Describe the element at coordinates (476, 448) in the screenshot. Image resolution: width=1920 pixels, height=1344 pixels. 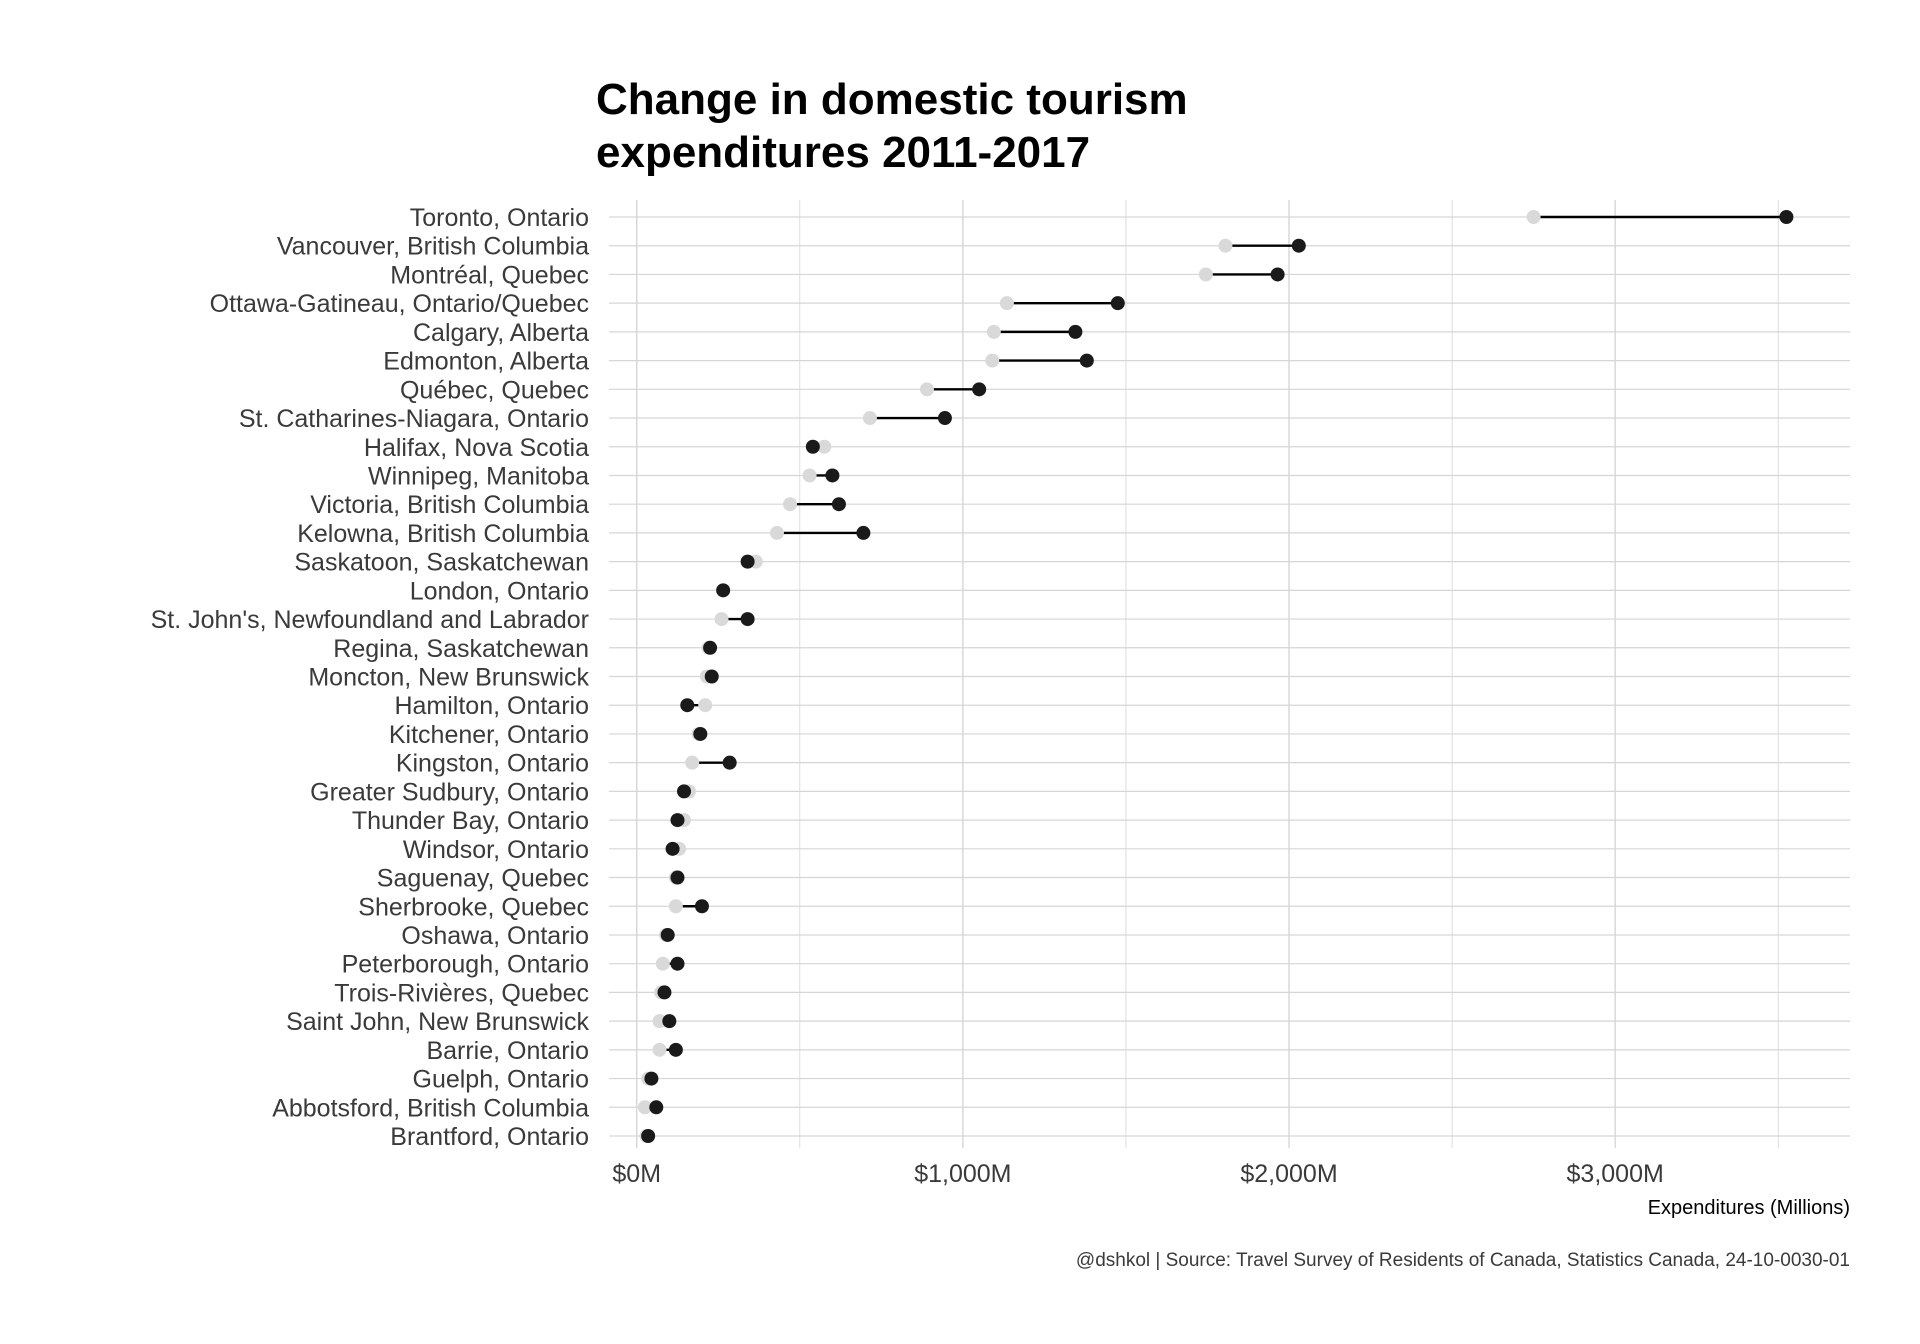
I see `category-label: Halifax, Nova Scotia` at that location.